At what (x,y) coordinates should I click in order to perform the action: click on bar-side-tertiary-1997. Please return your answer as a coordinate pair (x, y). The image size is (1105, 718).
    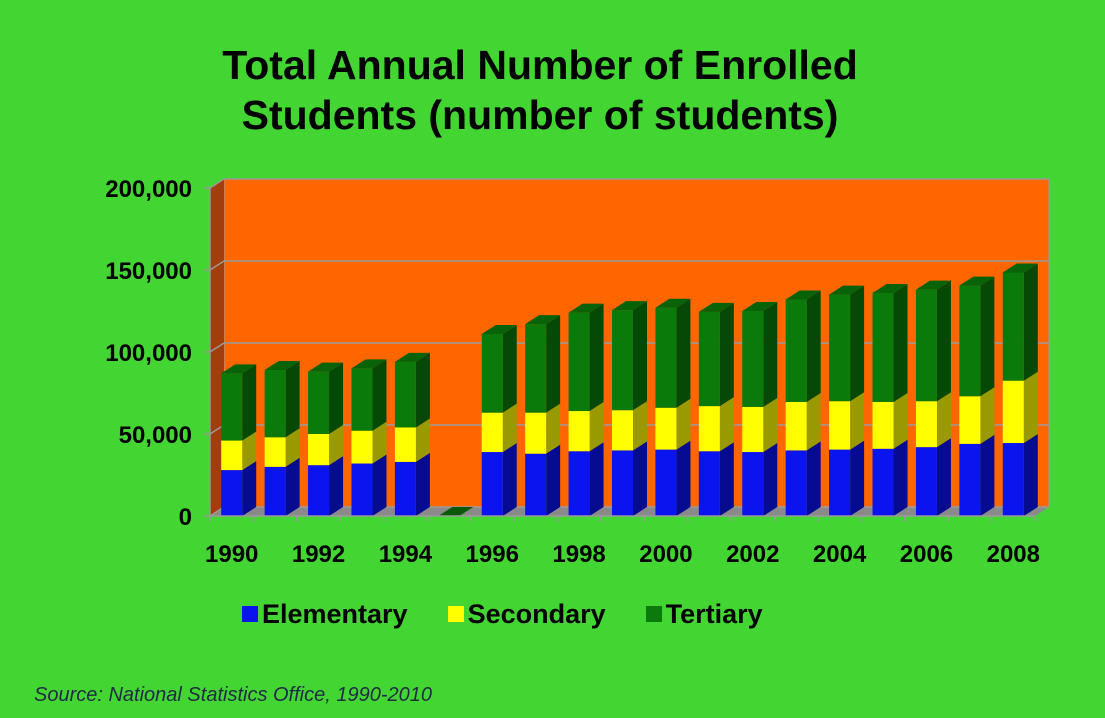
    Looking at the image, I should click on (553, 364).